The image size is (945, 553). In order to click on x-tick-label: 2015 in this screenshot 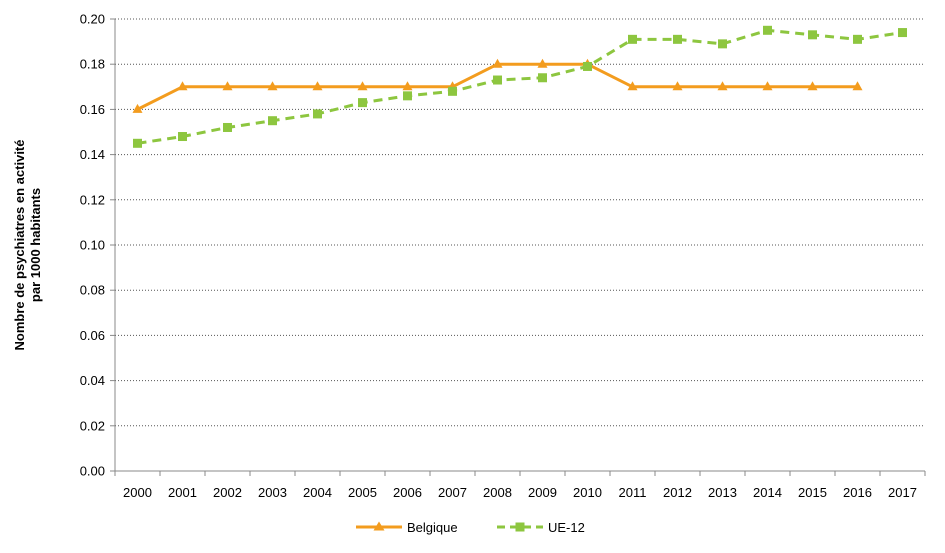, I will do `click(812, 492)`.